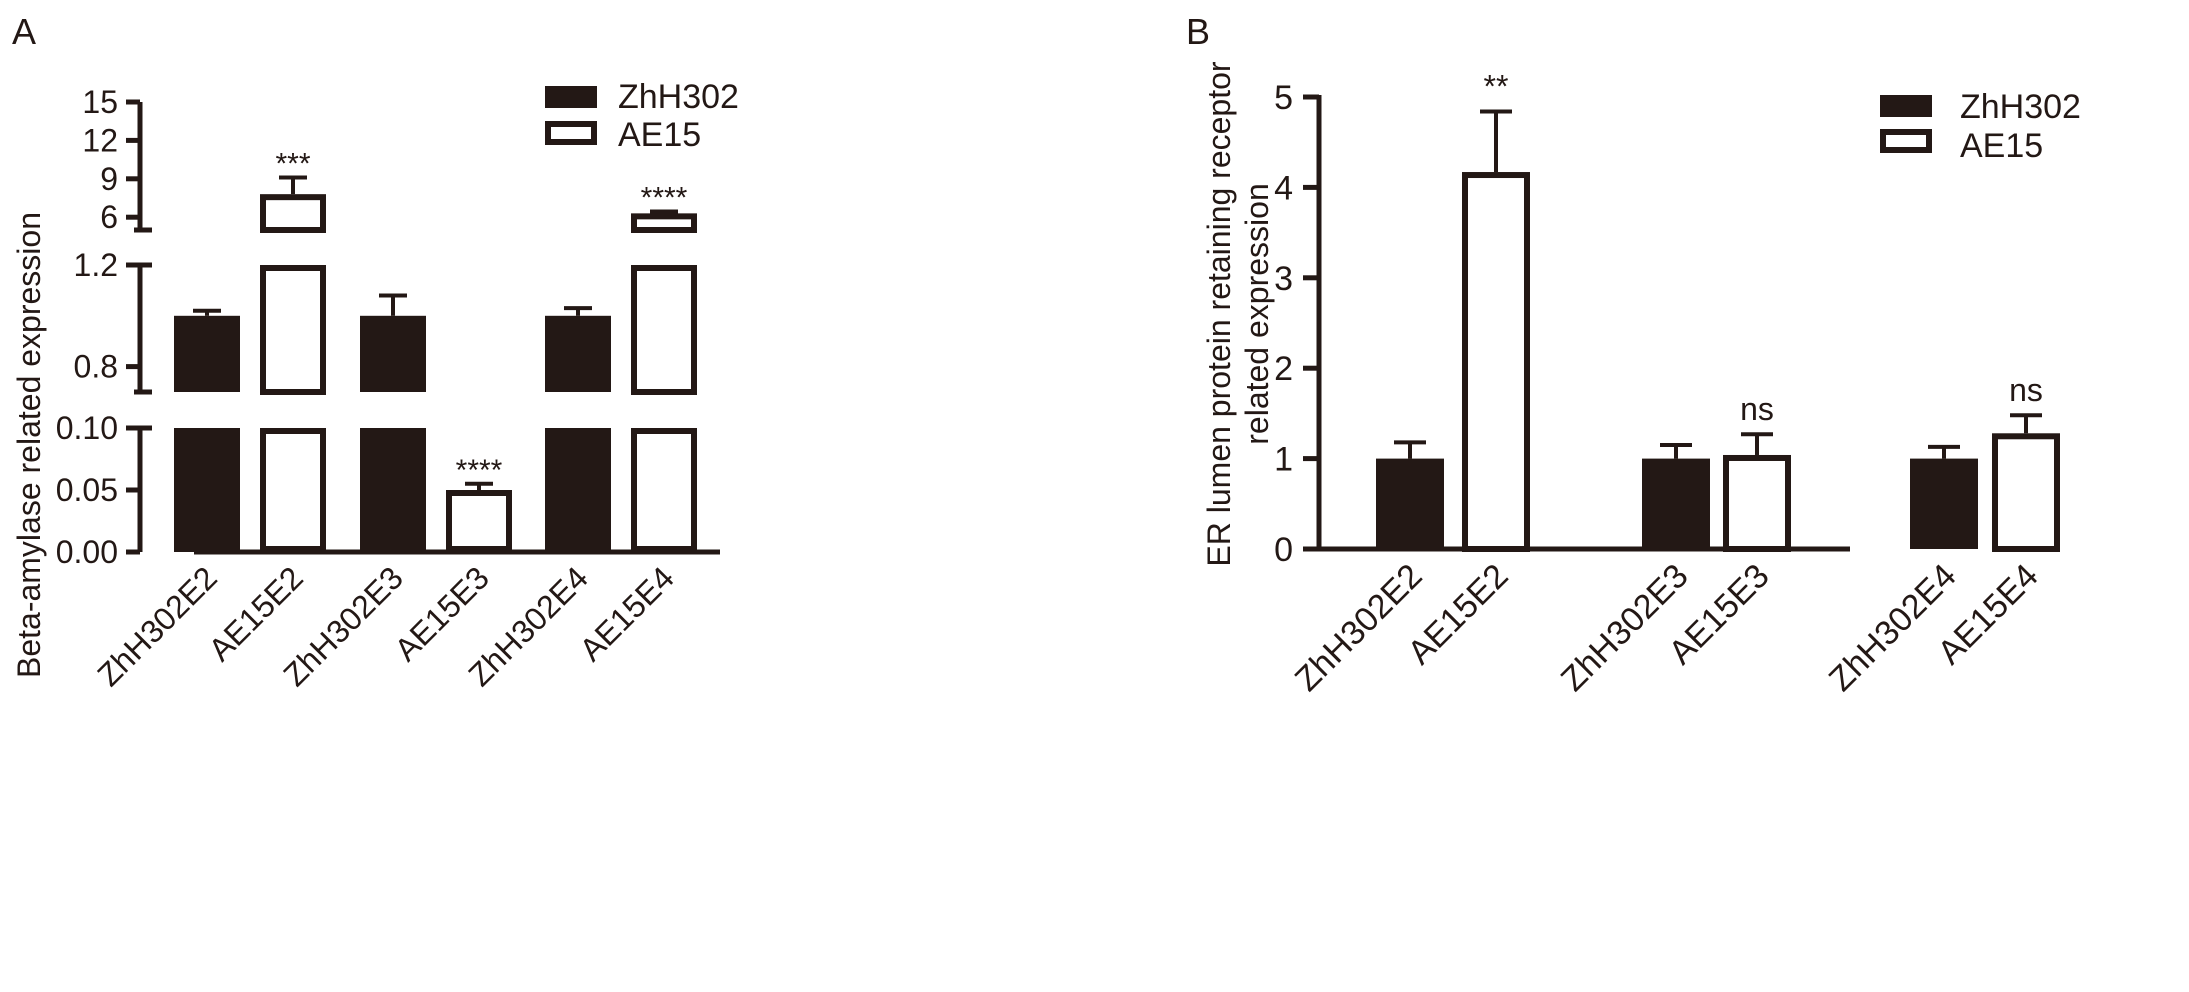  I want to click on panel-a-tick-label: 12, so click(100, 140).